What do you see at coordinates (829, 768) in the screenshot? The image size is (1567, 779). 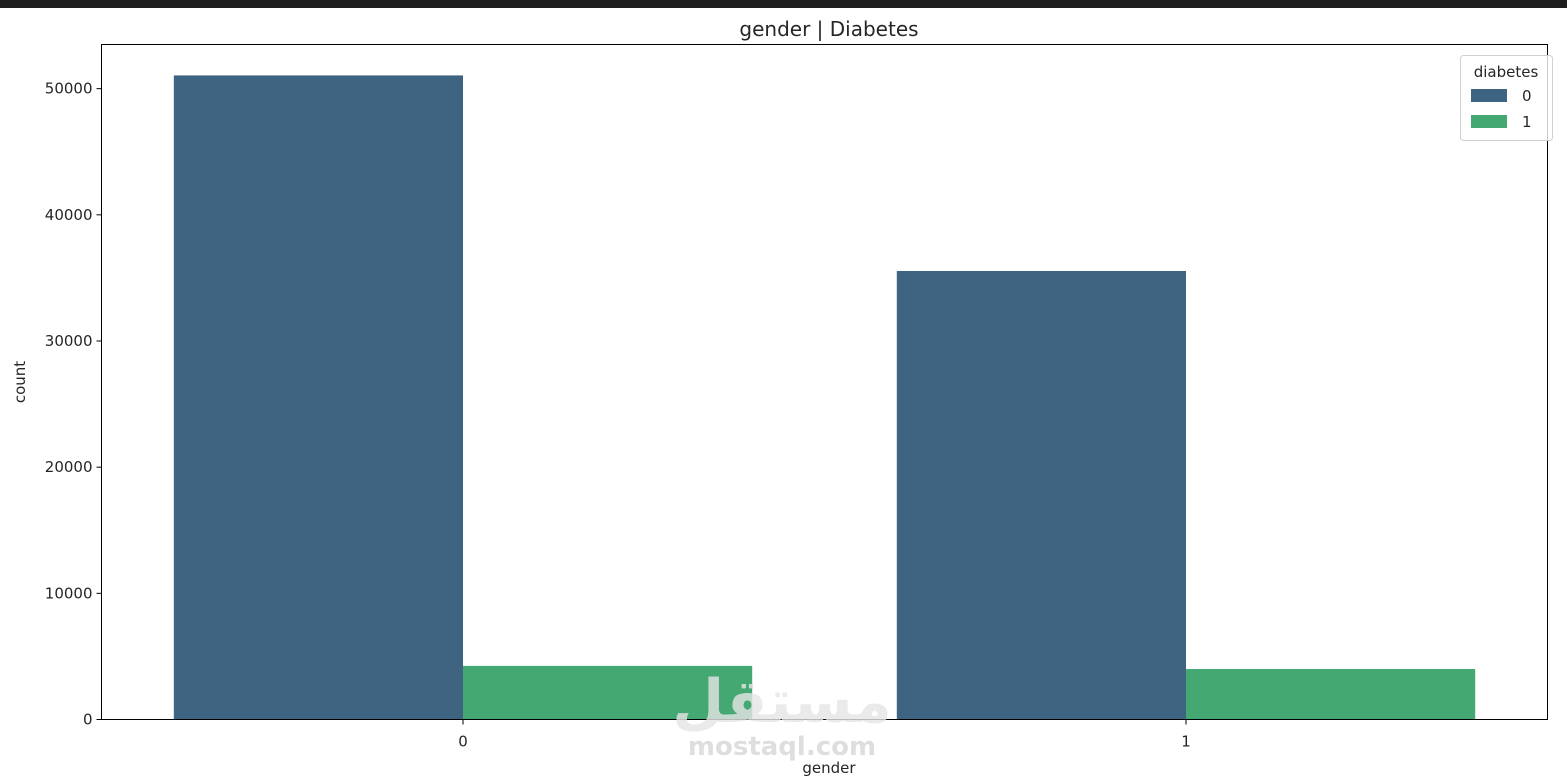 I see `x-axis-label: gender` at bounding box center [829, 768].